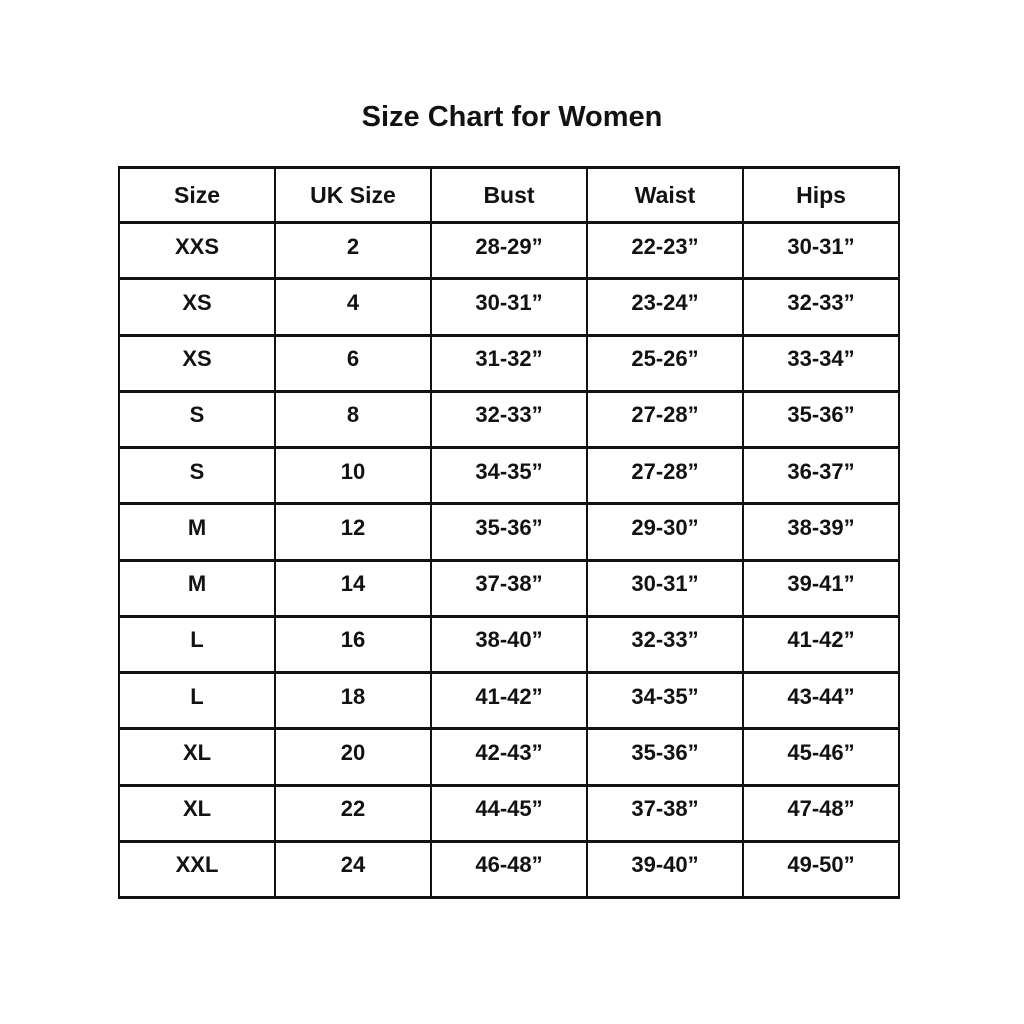 The width and height of the screenshot is (1024, 1024). I want to click on cell-uk-size: 6, so click(353, 363).